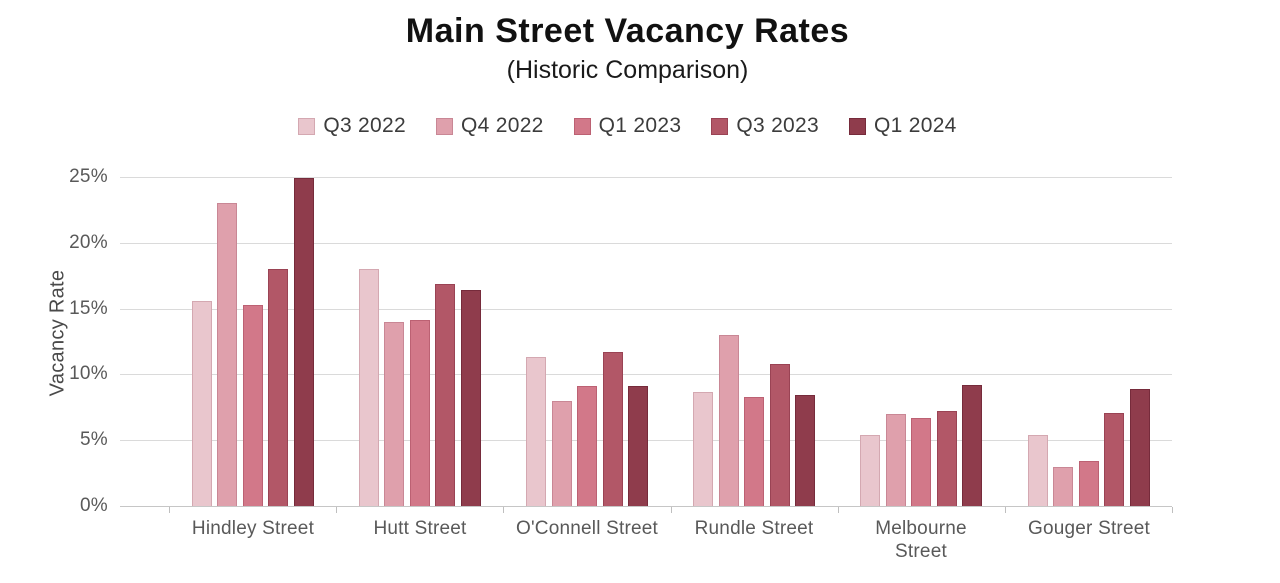 The width and height of the screenshot is (1280, 583). What do you see at coordinates (915, 125) in the screenshot?
I see `legend-label: Q1 2024` at bounding box center [915, 125].